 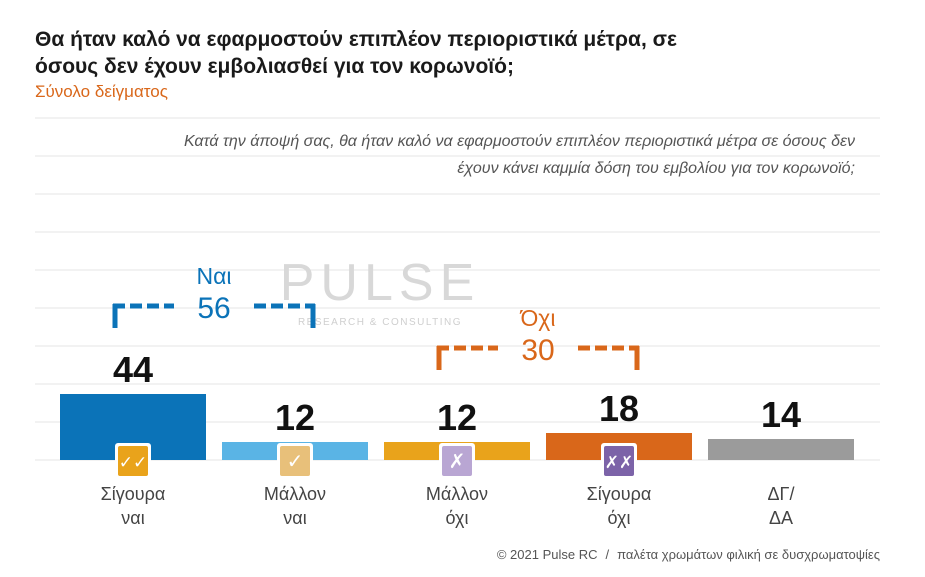 I want to click on category-label: ΔΑ, so click(x=781, y=518).